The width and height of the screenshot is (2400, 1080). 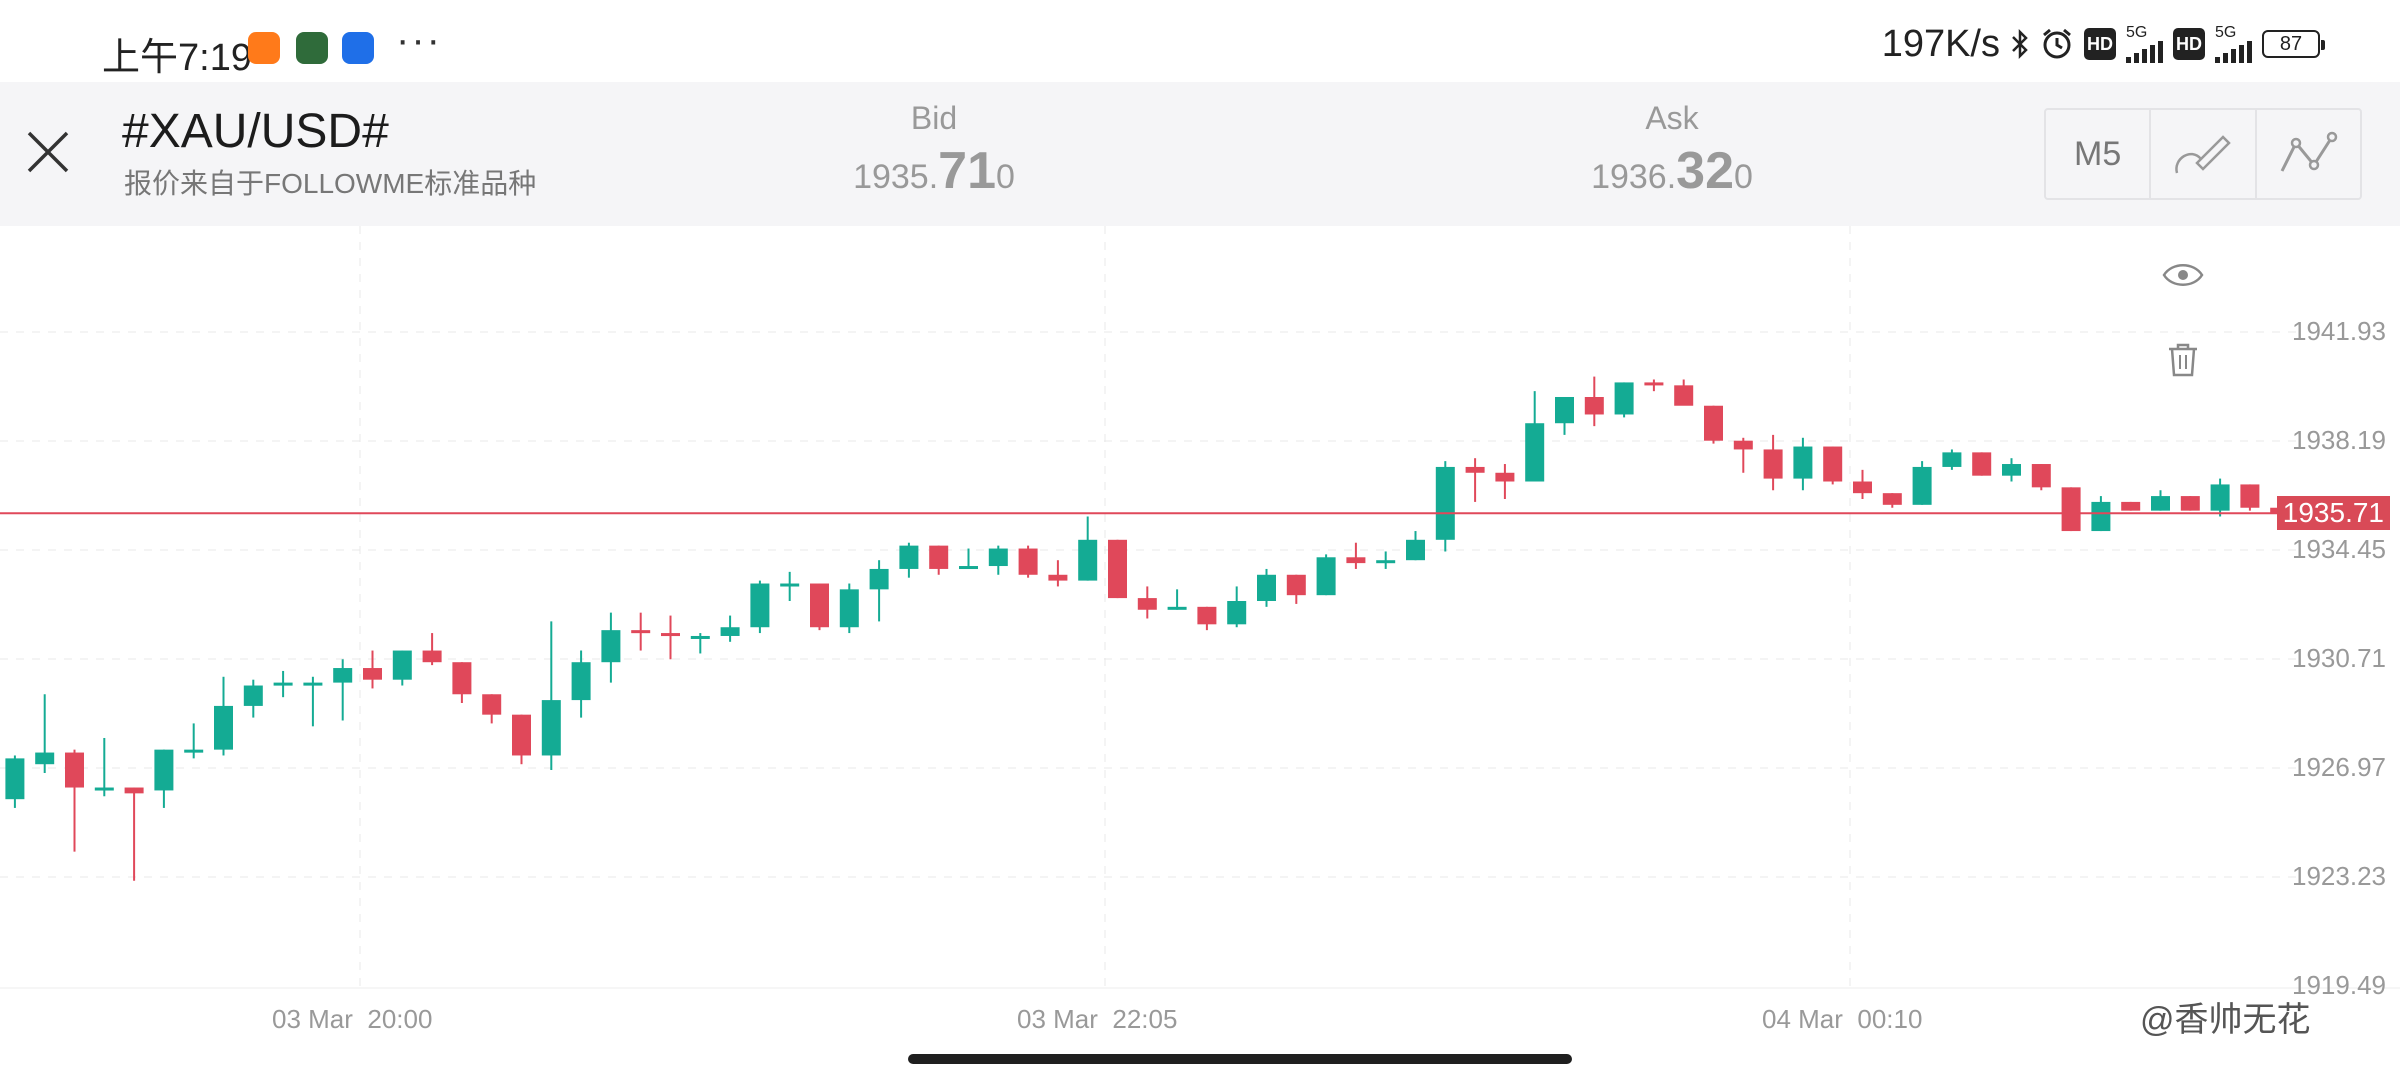 What do you see at coordinates (2183, 275) in the screenshot?
I see `eye-icon` at bounding box center [2183, 275].